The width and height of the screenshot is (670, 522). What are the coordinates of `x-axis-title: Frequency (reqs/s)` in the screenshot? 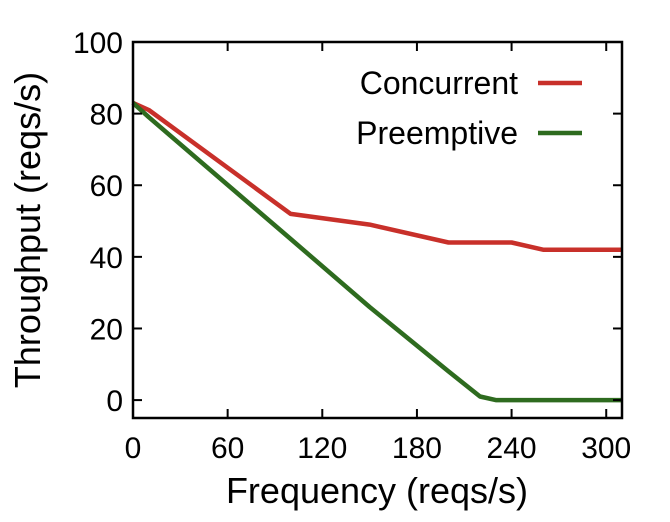 It's located at (377, 490).